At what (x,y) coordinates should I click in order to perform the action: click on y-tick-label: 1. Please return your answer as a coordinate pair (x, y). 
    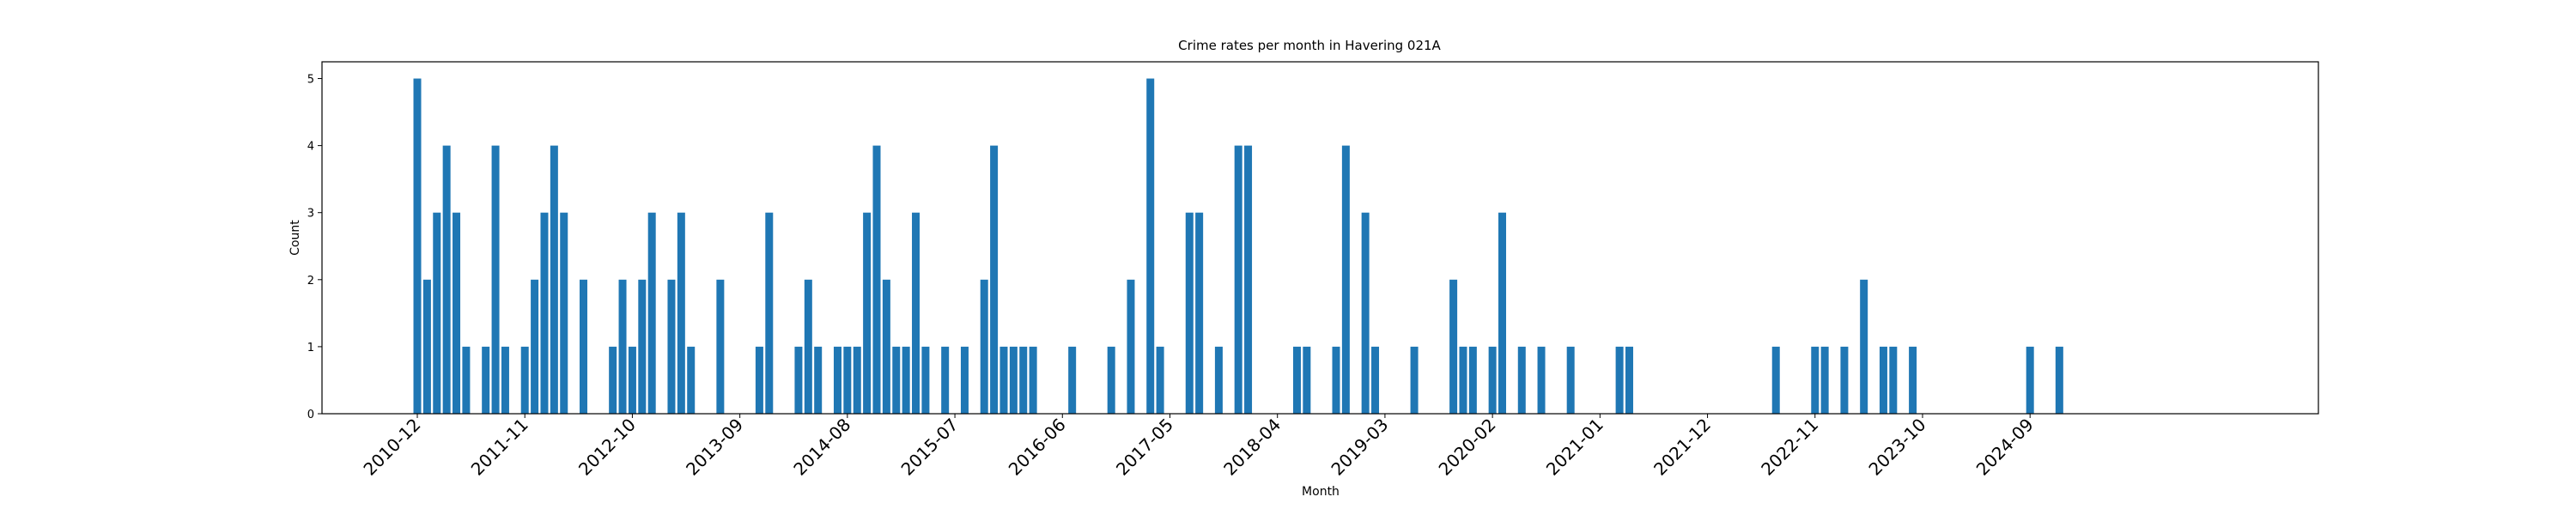
    Looking at the image, I should click on (311, 348).